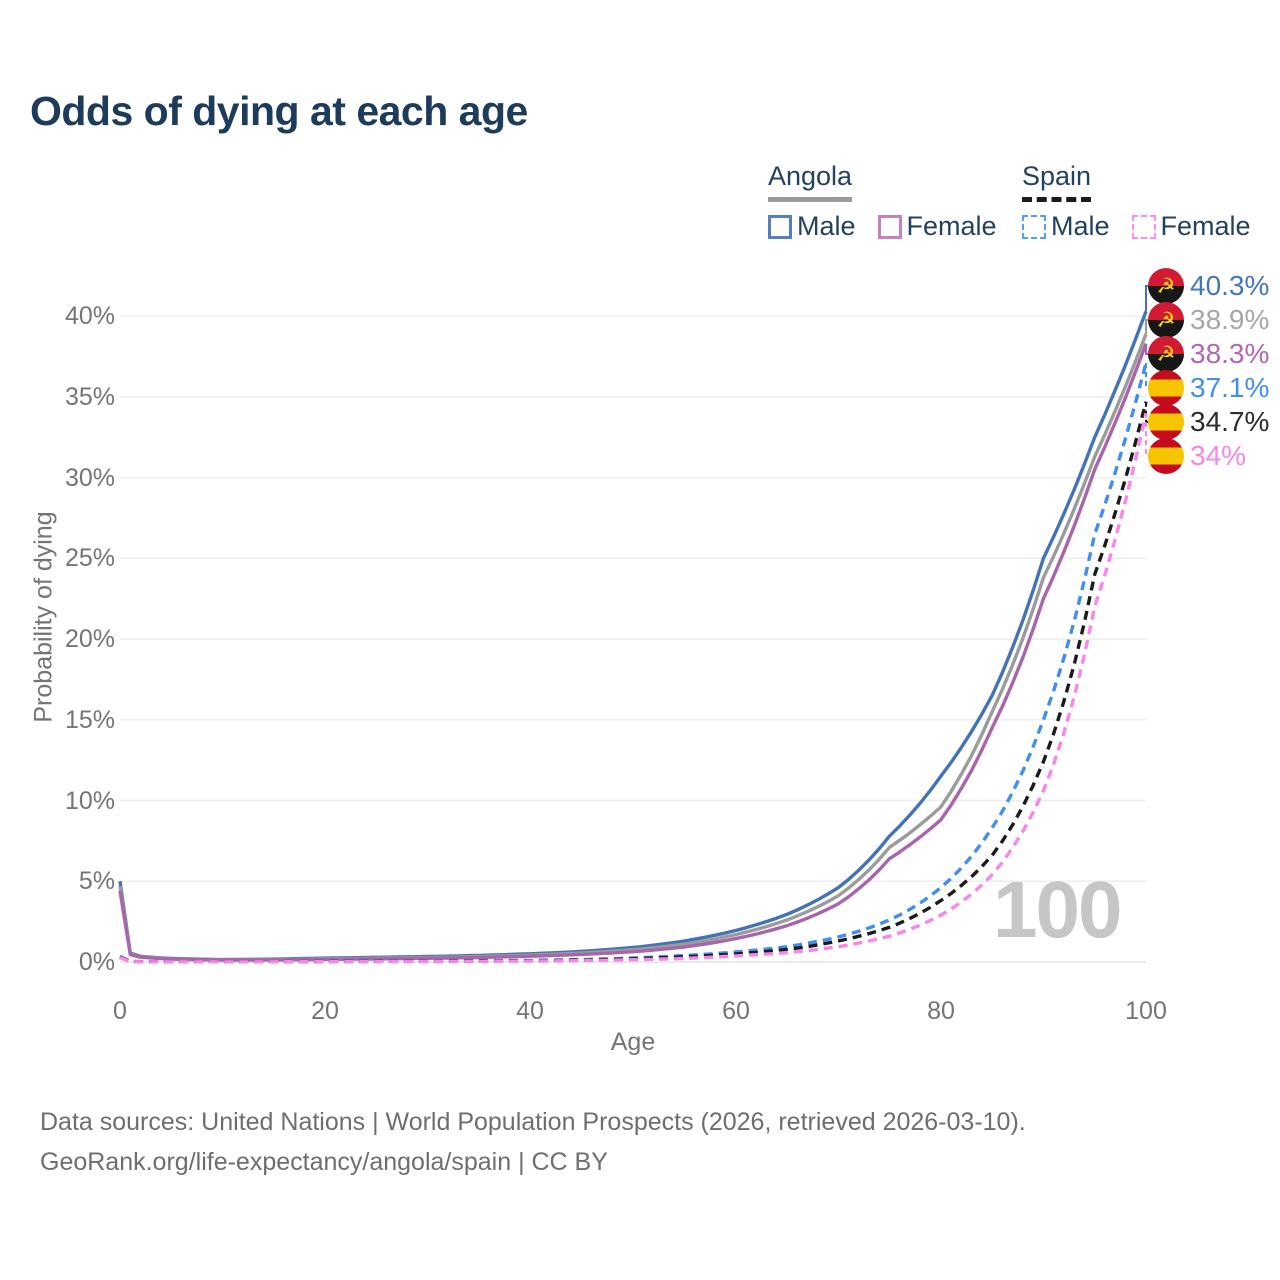  Describe the element at coordinates (736, 1011) in the screenshot. I see `x-tick: 60` at that location.